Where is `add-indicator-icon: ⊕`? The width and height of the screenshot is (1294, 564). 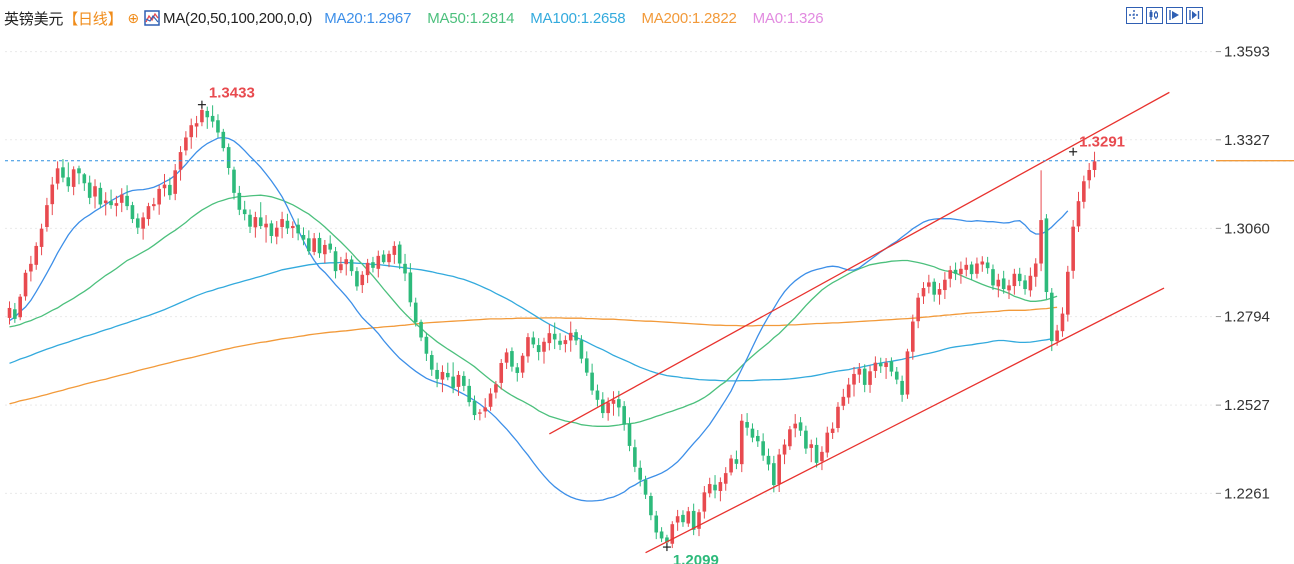
add-indicator-icon: ⊕ is located at coordinates (133, 17).